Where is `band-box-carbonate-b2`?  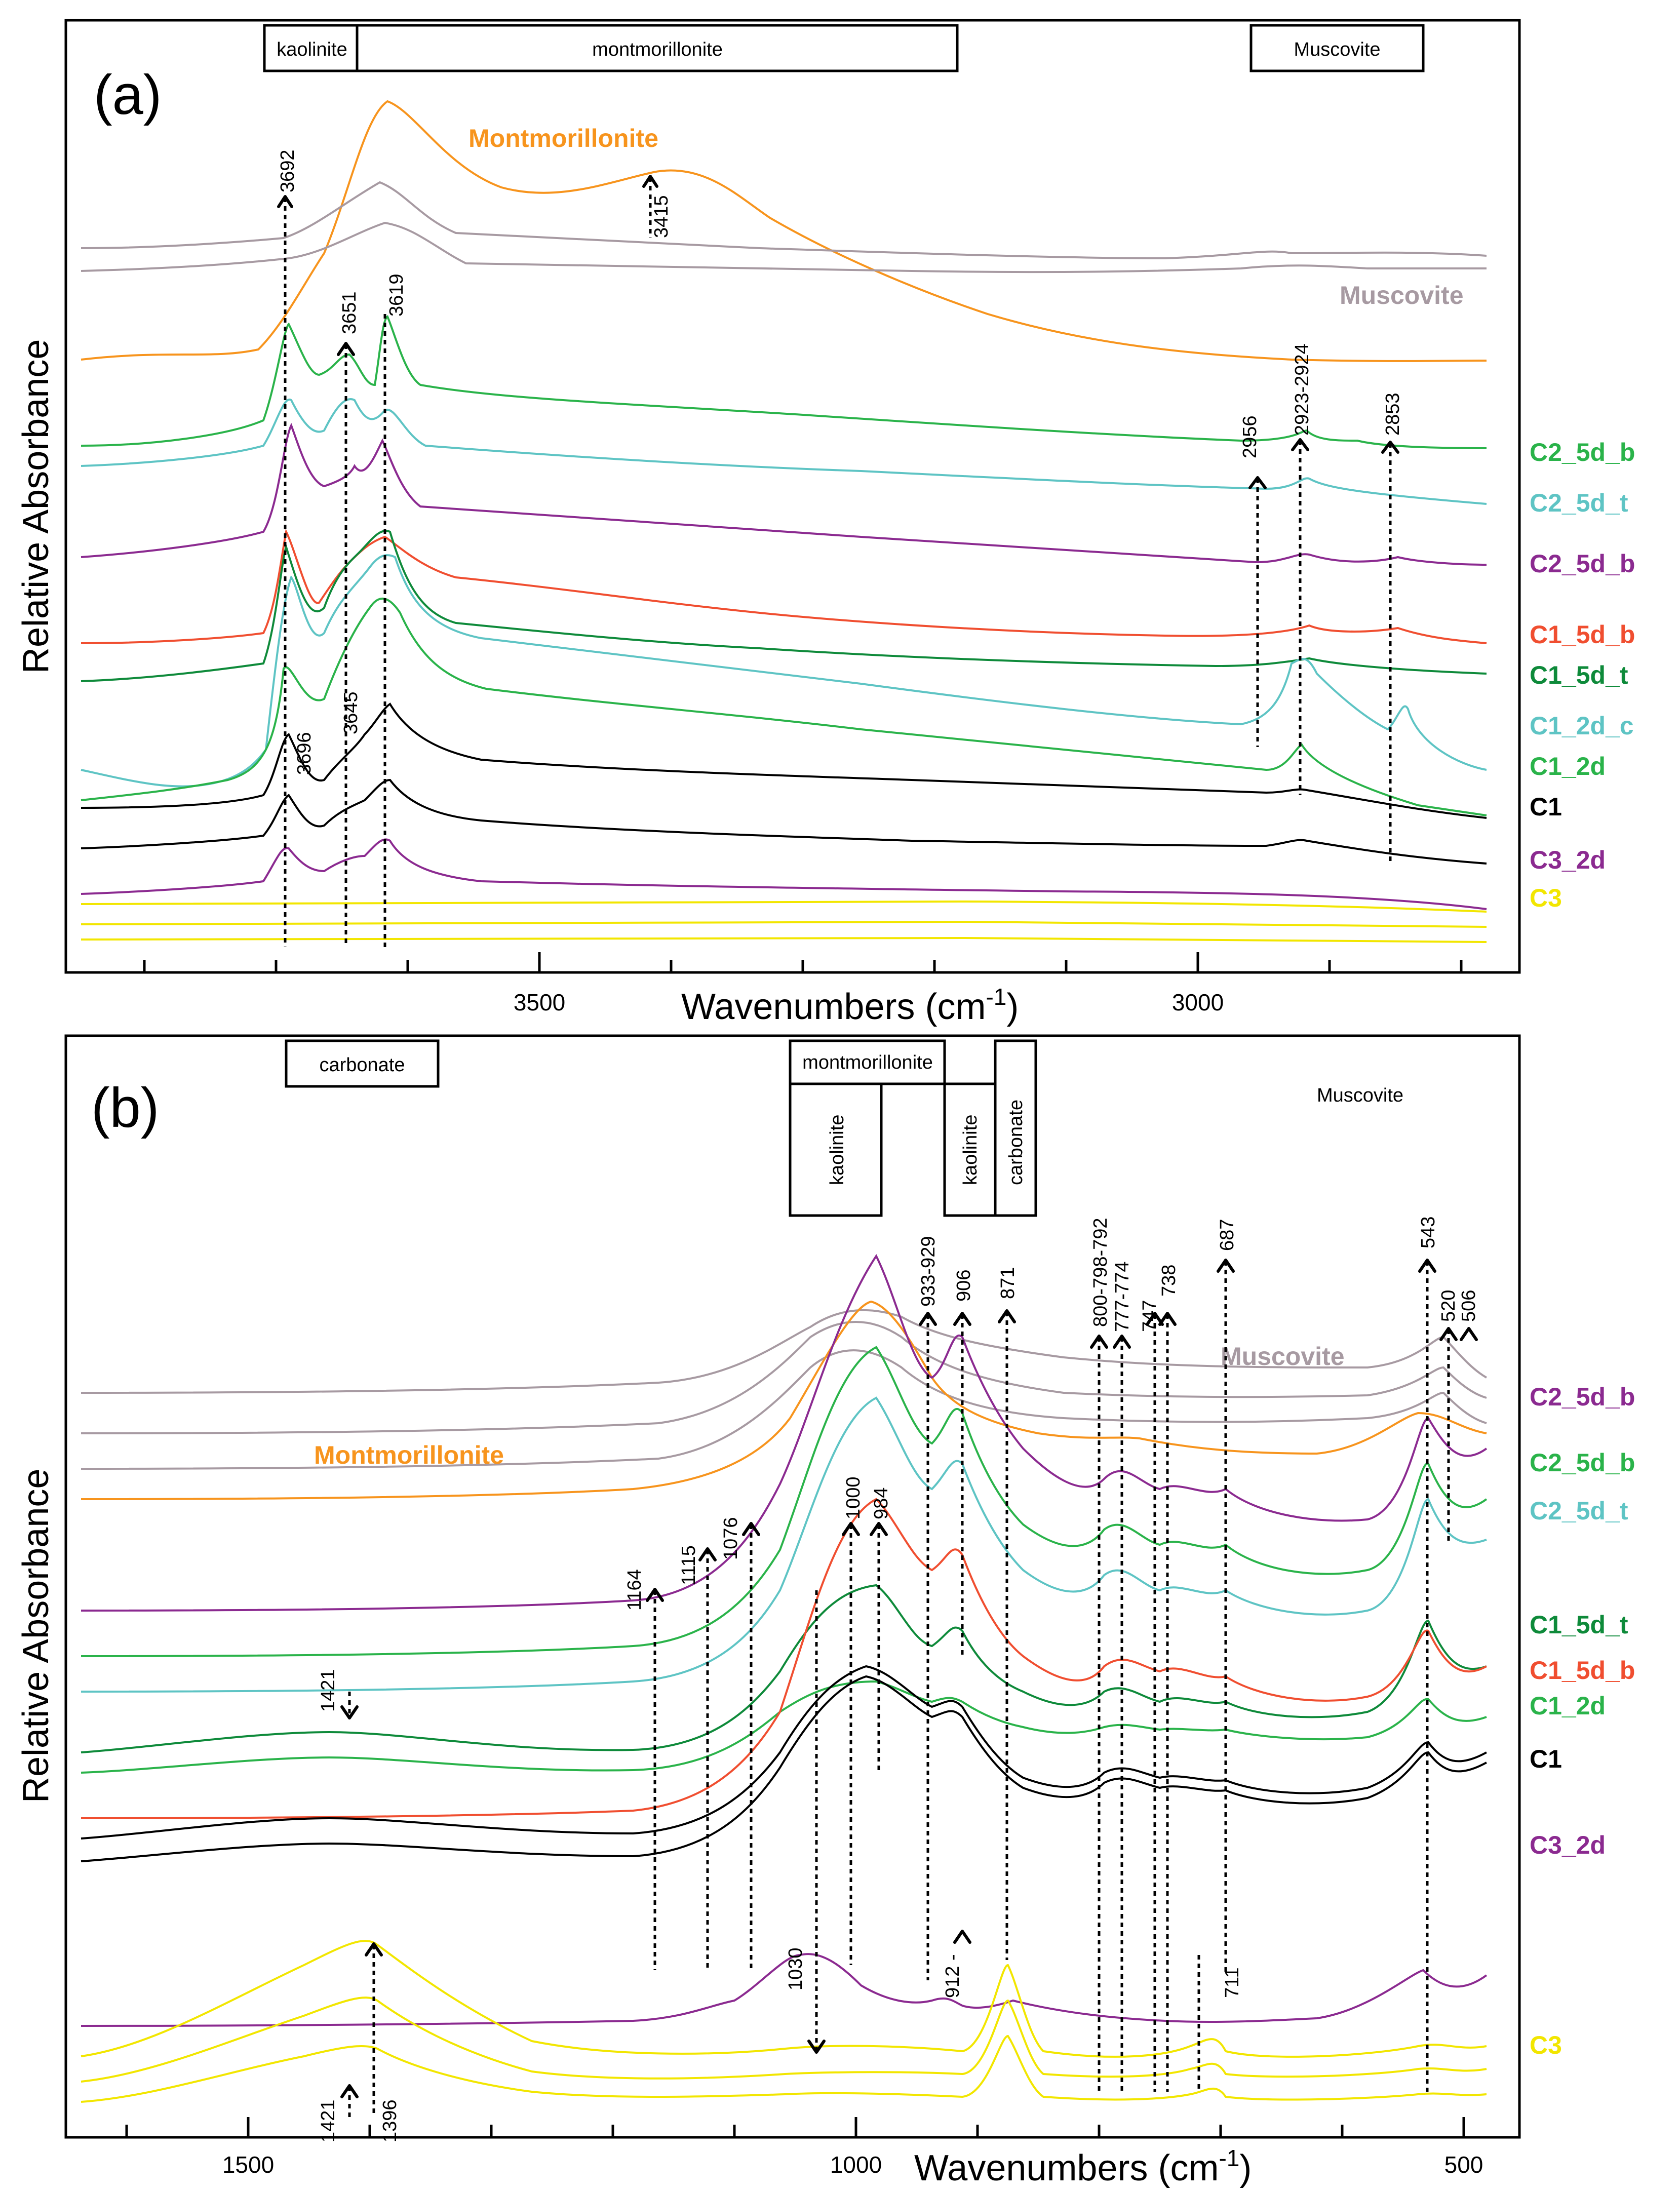
band-box-carbonate-b2 is located at coordinates (1015, 1128).